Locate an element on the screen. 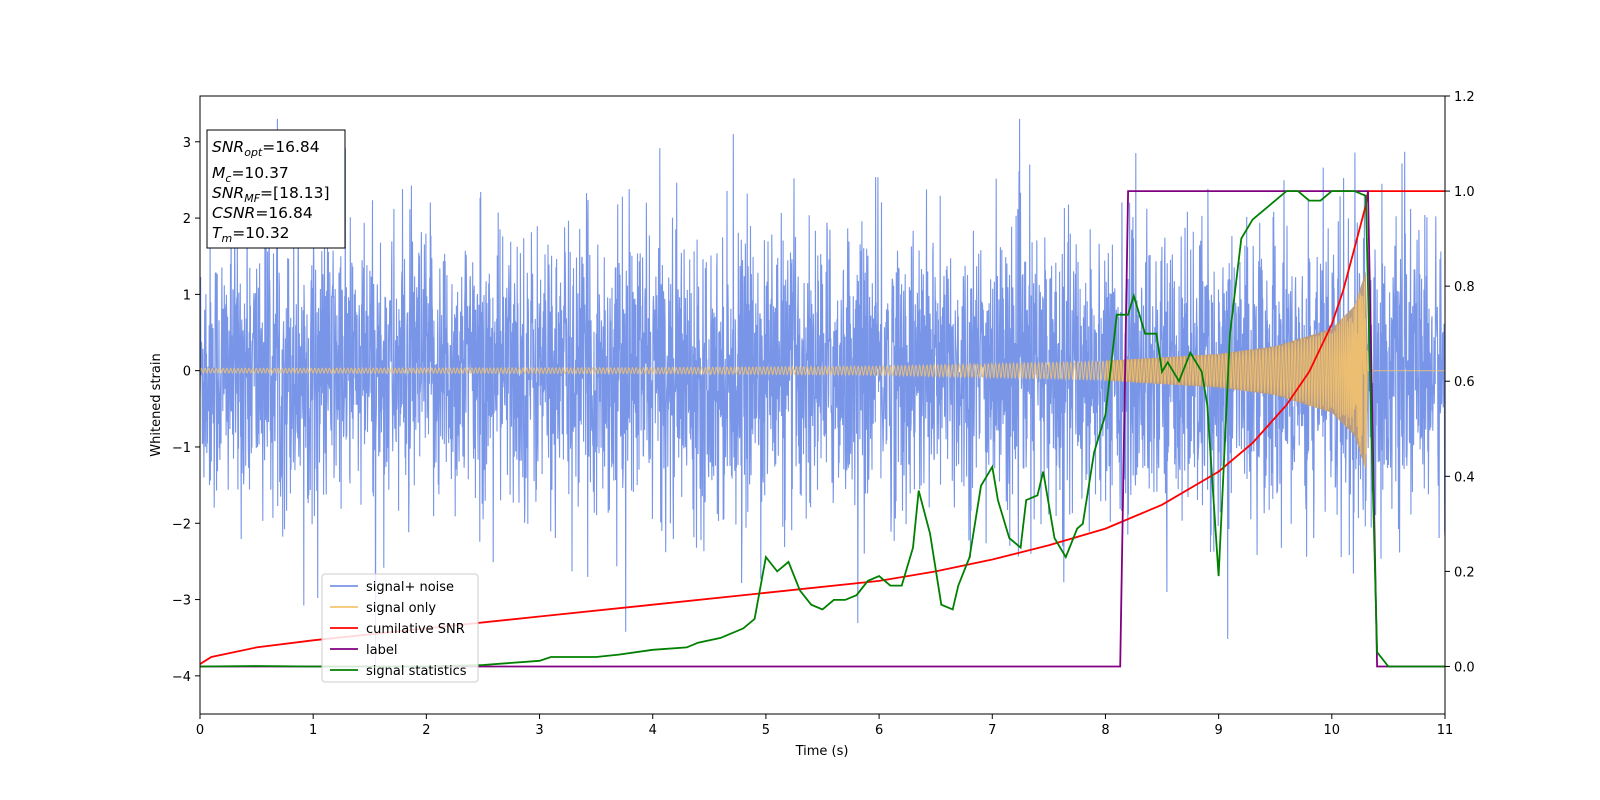 The height and width of the screenshot is (800, 1600). annotation-line: Mc=10.37 is located at coordinates (250, 174).